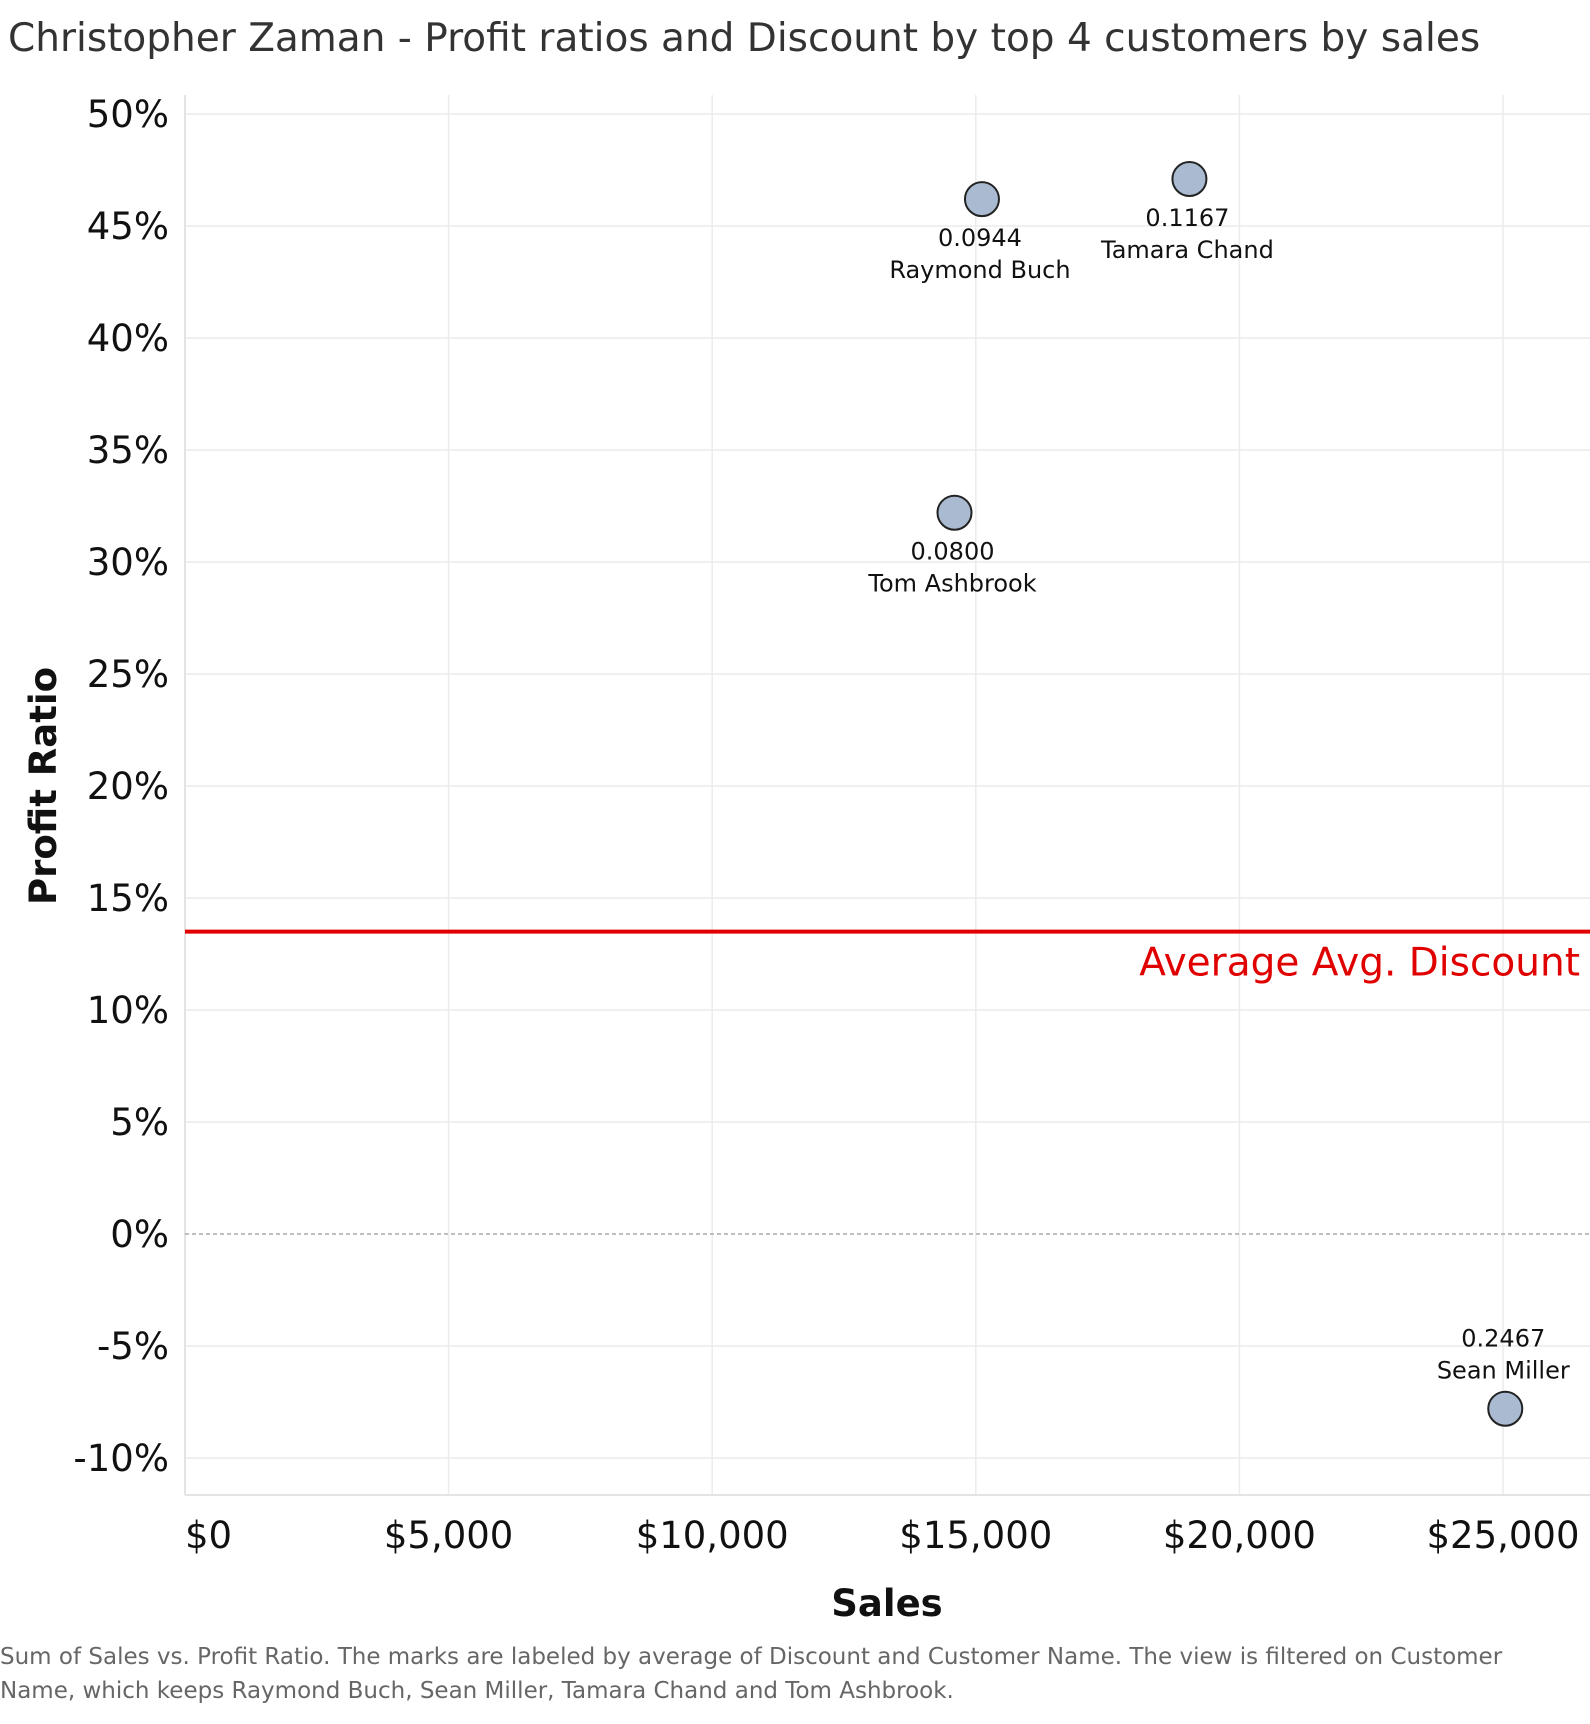 This screenshot has width=1590, height=1724. What do you see at coordinates (980, 238) in the screenshot?
I see `point-discount-label: 0.0944` at bounding box center [980, 238].